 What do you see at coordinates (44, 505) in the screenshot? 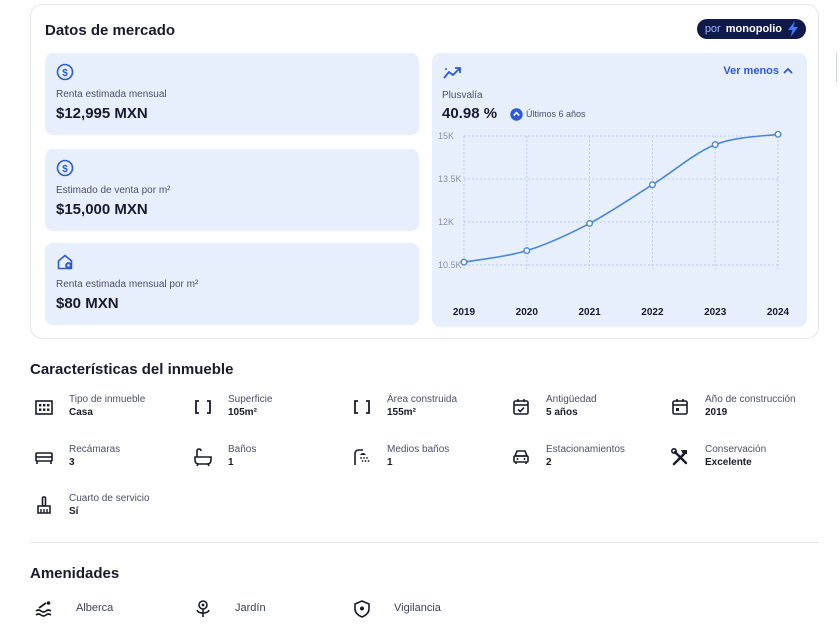
I see `broom-icon` at bounding box center [44, 505].